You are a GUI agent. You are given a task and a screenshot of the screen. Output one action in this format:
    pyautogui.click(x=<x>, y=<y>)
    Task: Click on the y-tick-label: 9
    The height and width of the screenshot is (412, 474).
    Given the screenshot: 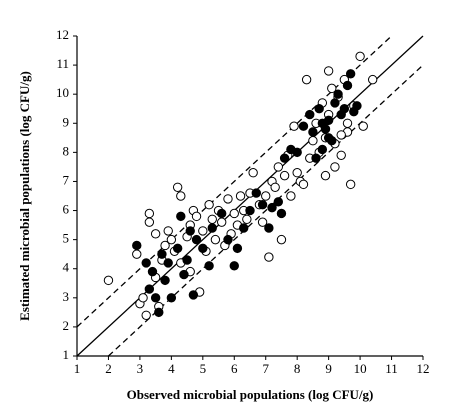 What is the action you would take?
    pyautogui.click(x=66, y=121)
    